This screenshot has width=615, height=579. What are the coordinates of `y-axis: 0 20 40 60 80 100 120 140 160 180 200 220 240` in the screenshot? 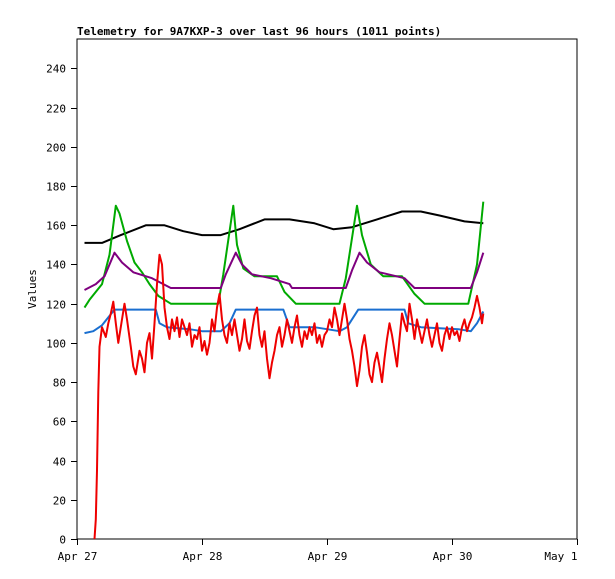 It's located at (61, 305).